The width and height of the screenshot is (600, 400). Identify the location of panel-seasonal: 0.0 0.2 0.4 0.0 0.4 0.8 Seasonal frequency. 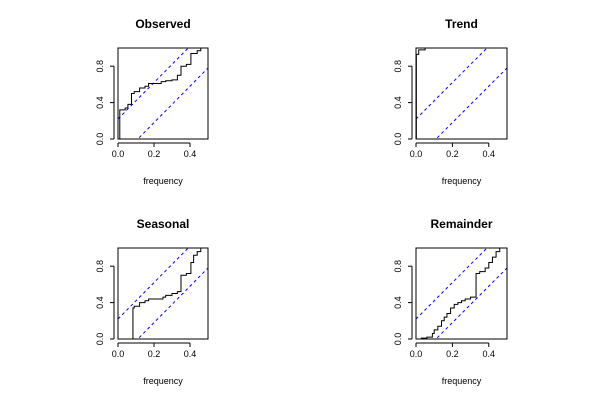
(152, 301).